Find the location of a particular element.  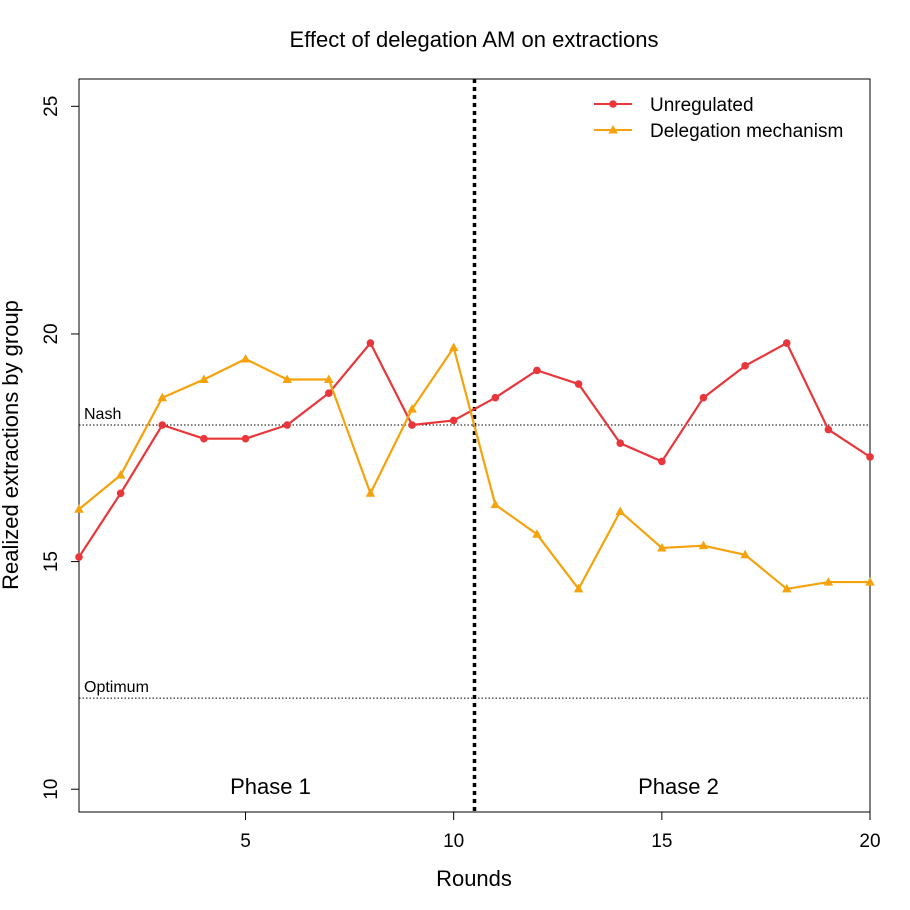

phase-labels: Phase 1 Phase 2 is located at coordinates (474, 786).